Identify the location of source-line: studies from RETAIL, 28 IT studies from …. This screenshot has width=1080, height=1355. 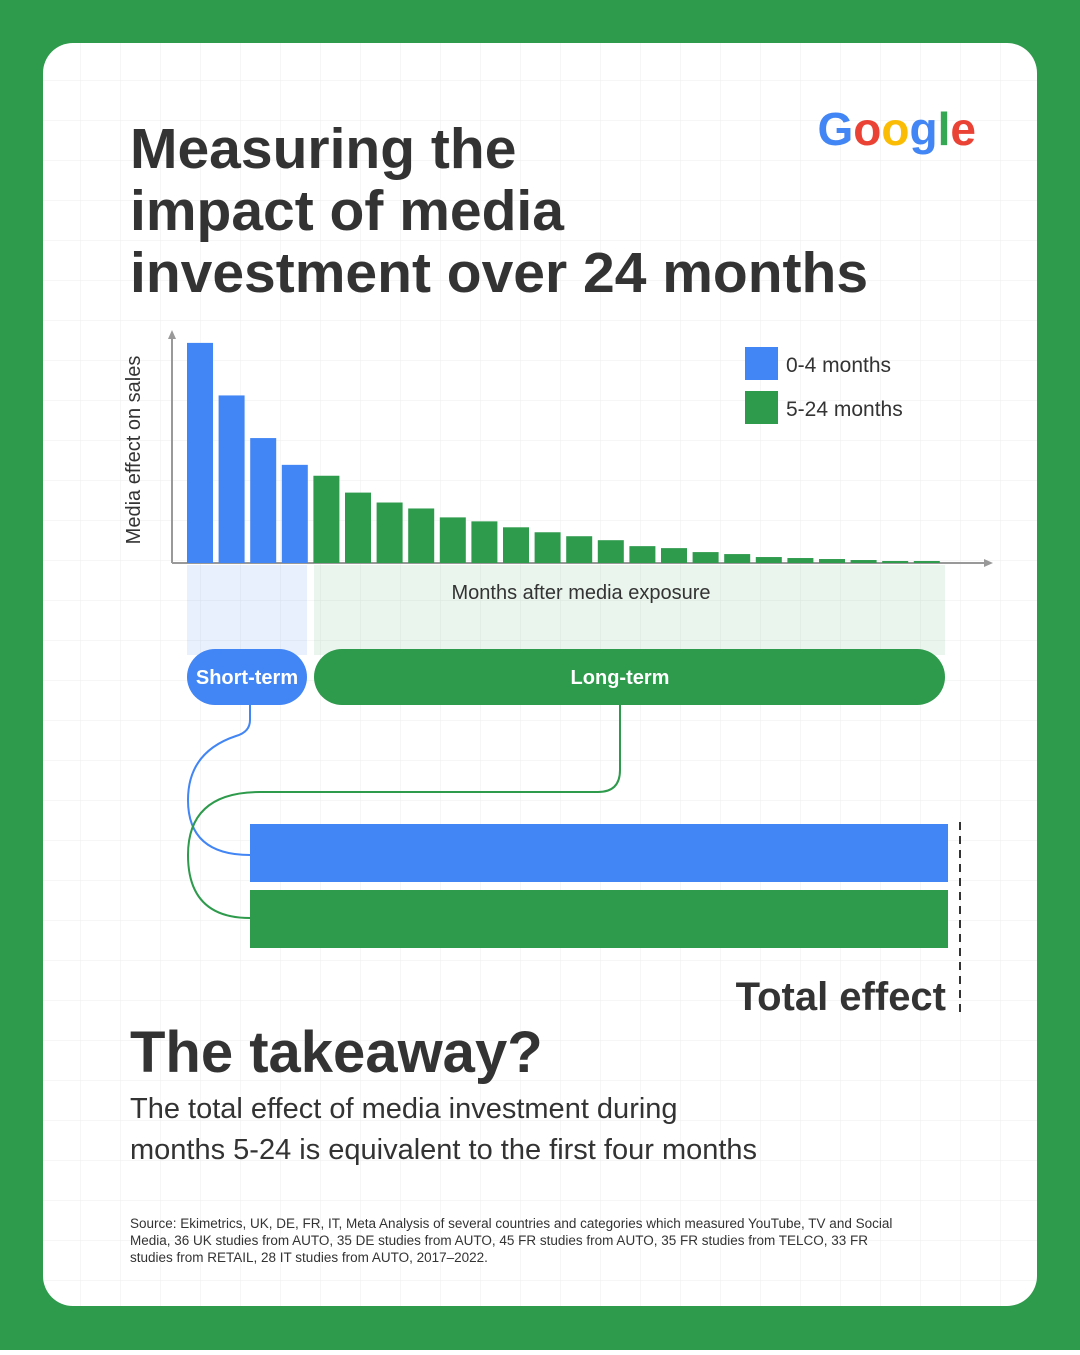
(309, 1257).